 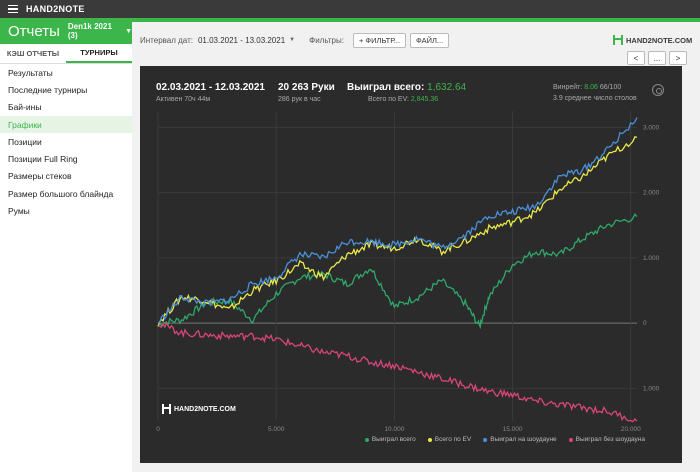 I want to click on legend-label: Выиграл на шоудауне, so click(x=523, y=439).